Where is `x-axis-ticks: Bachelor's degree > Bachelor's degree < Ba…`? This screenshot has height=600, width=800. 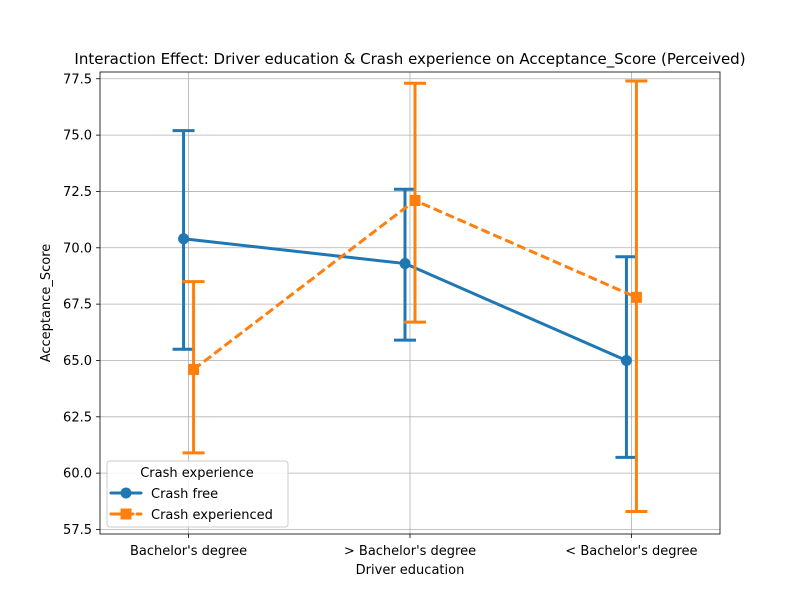
x-axis-ticks: Bachelor's degree > Bachelor's degree < Ba… is located at coordinates (414, 546).